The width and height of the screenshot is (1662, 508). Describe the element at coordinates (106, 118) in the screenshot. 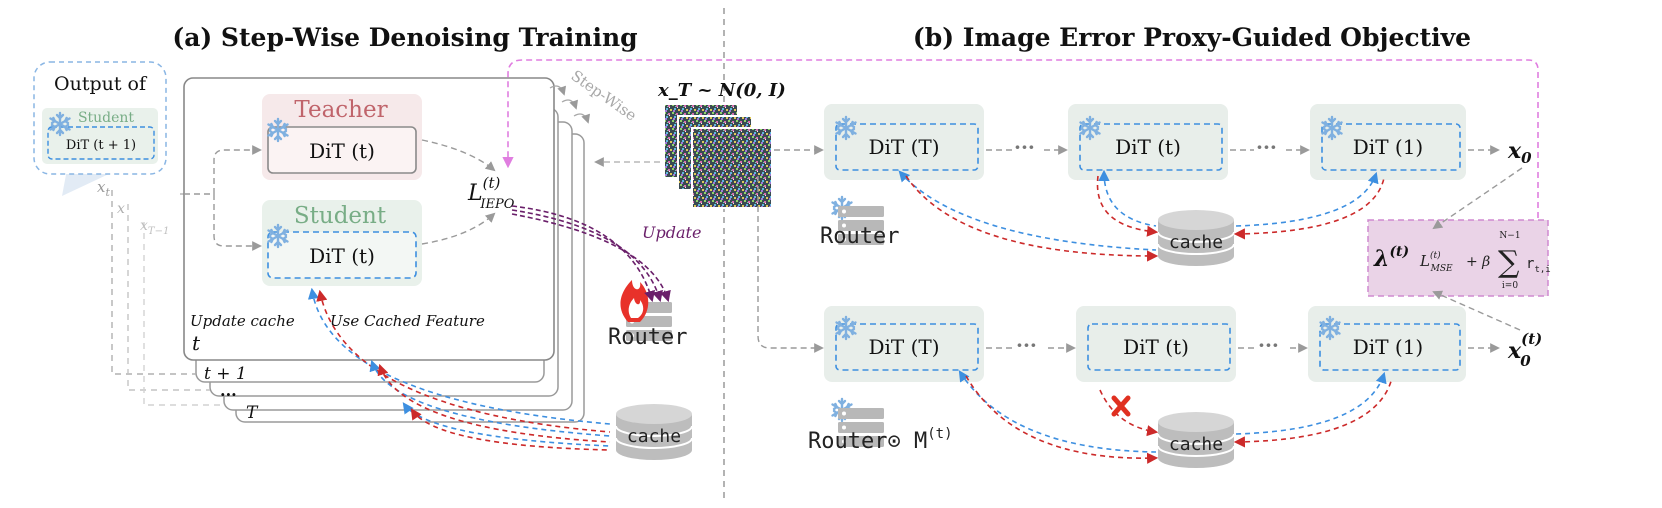

I see `student-small-label: Student` at that location.